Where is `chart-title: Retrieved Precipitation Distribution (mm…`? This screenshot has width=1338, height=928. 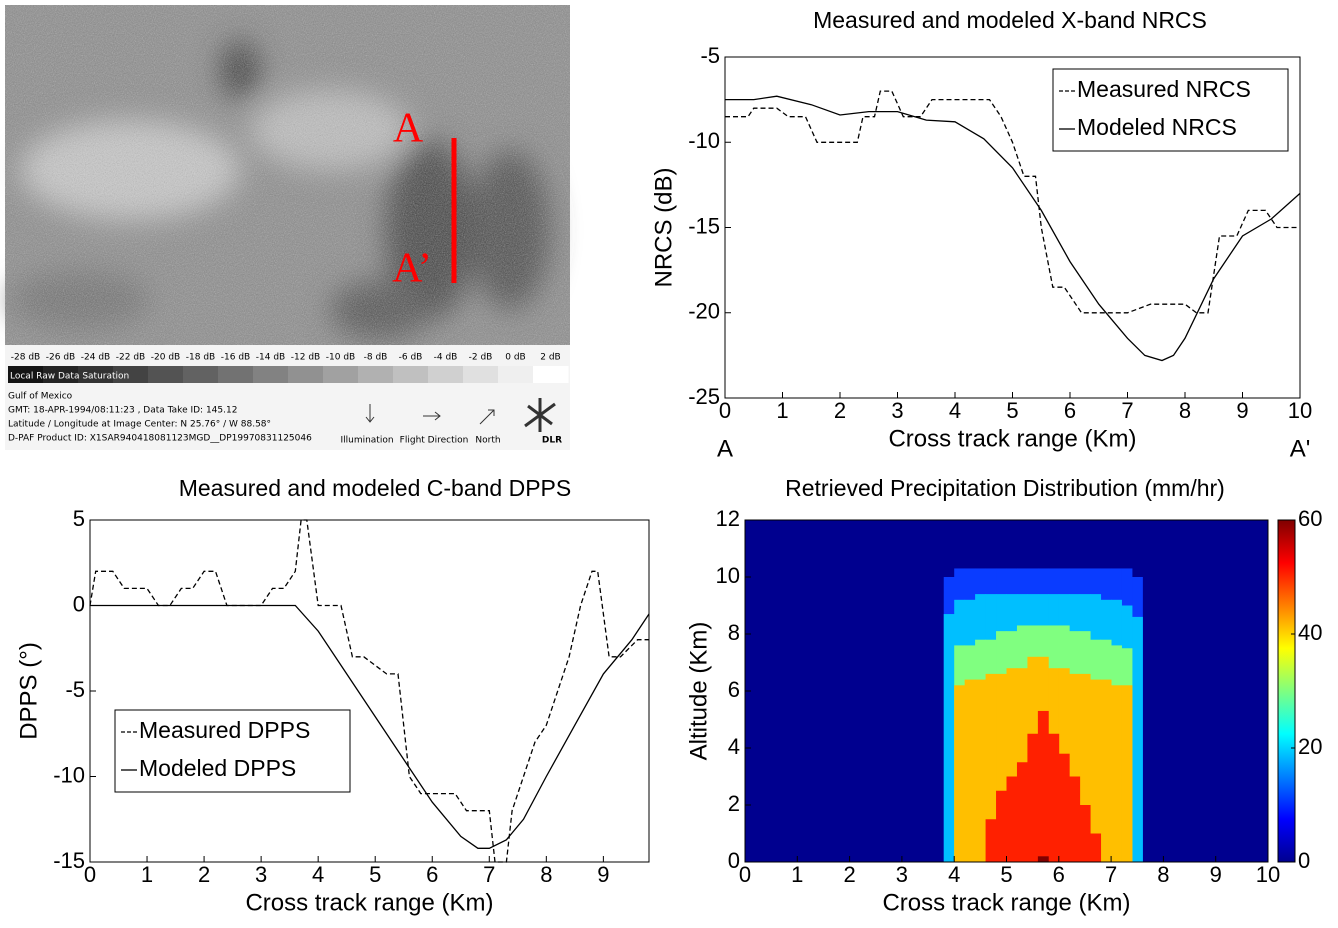
chart-title: Retrieved Precipitation Distribution (mm… is located at coordinates (1005, 488).